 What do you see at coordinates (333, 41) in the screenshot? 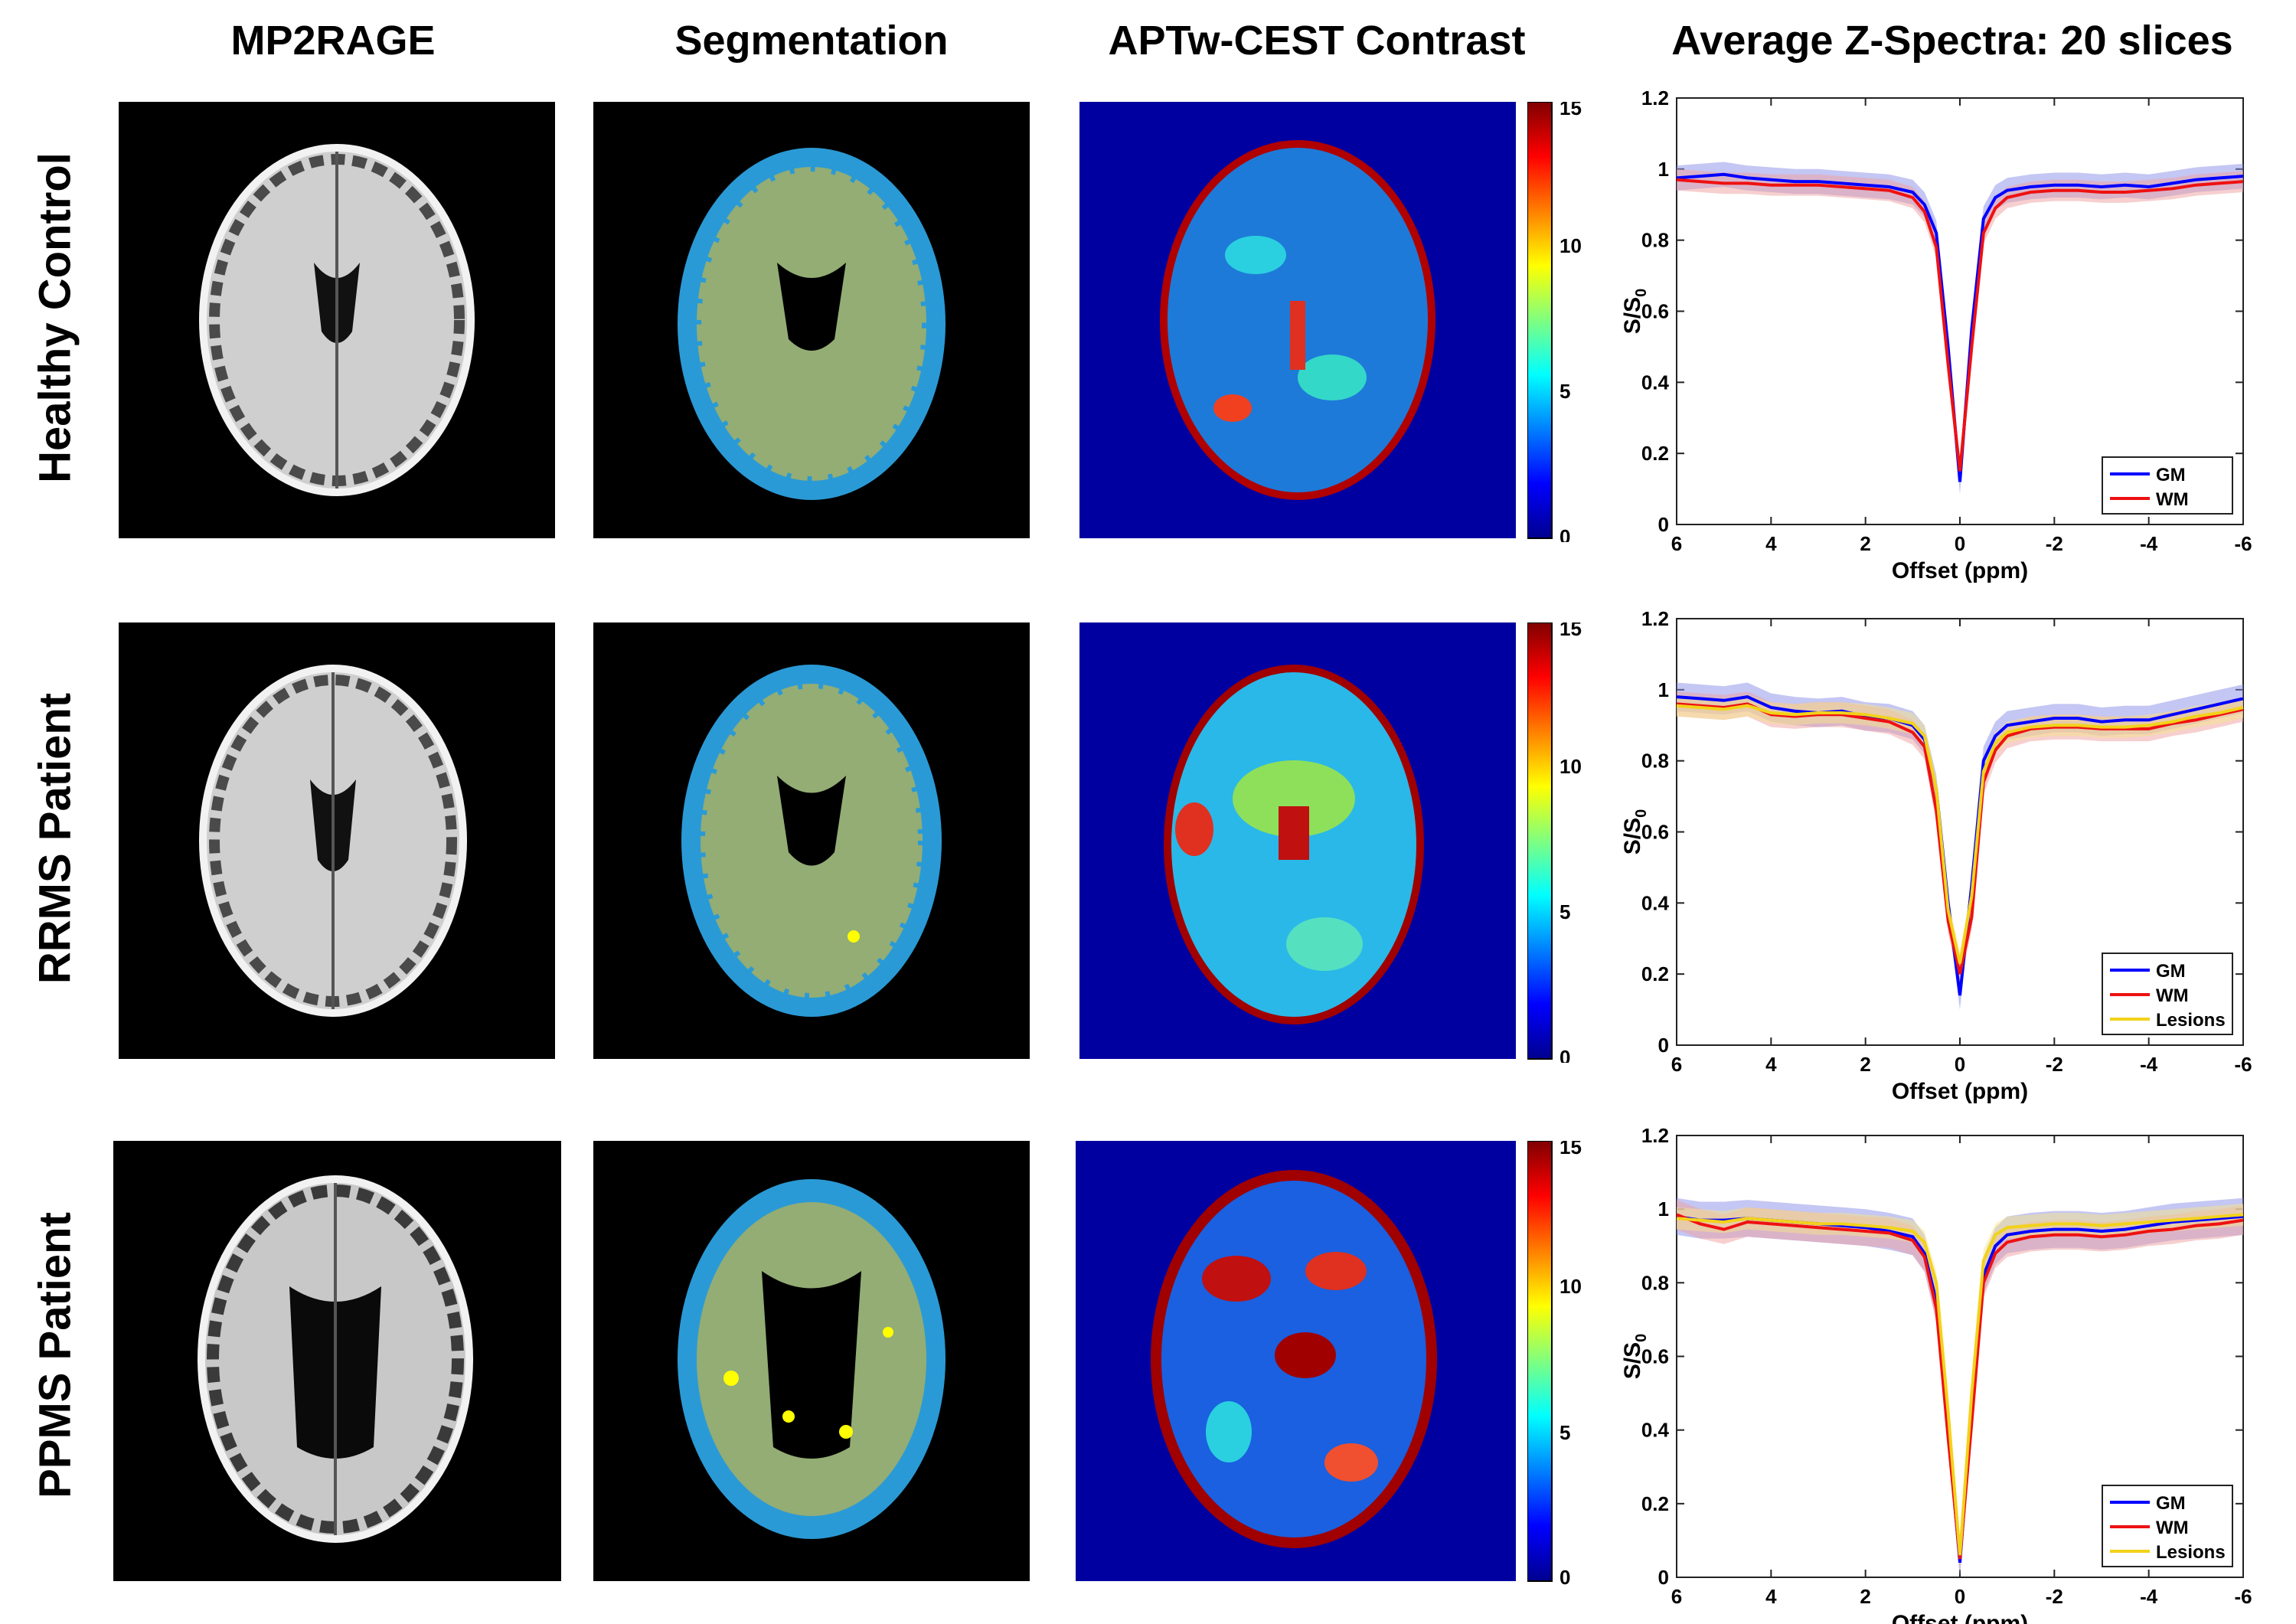
I see `column-title-mp2rage: MP2RAGE` at bounding box center [333, 41].